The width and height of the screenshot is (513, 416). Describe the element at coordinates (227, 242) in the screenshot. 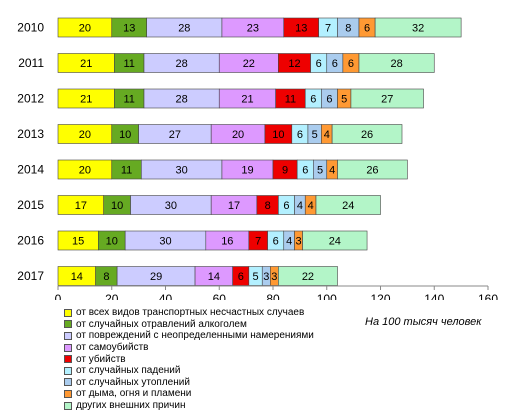

I see `data-label: 16` at that location.